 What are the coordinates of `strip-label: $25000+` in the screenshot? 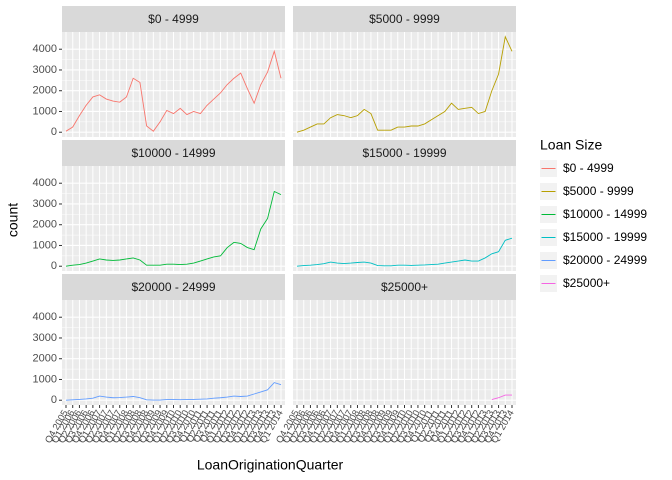 It's located at (404, 287).